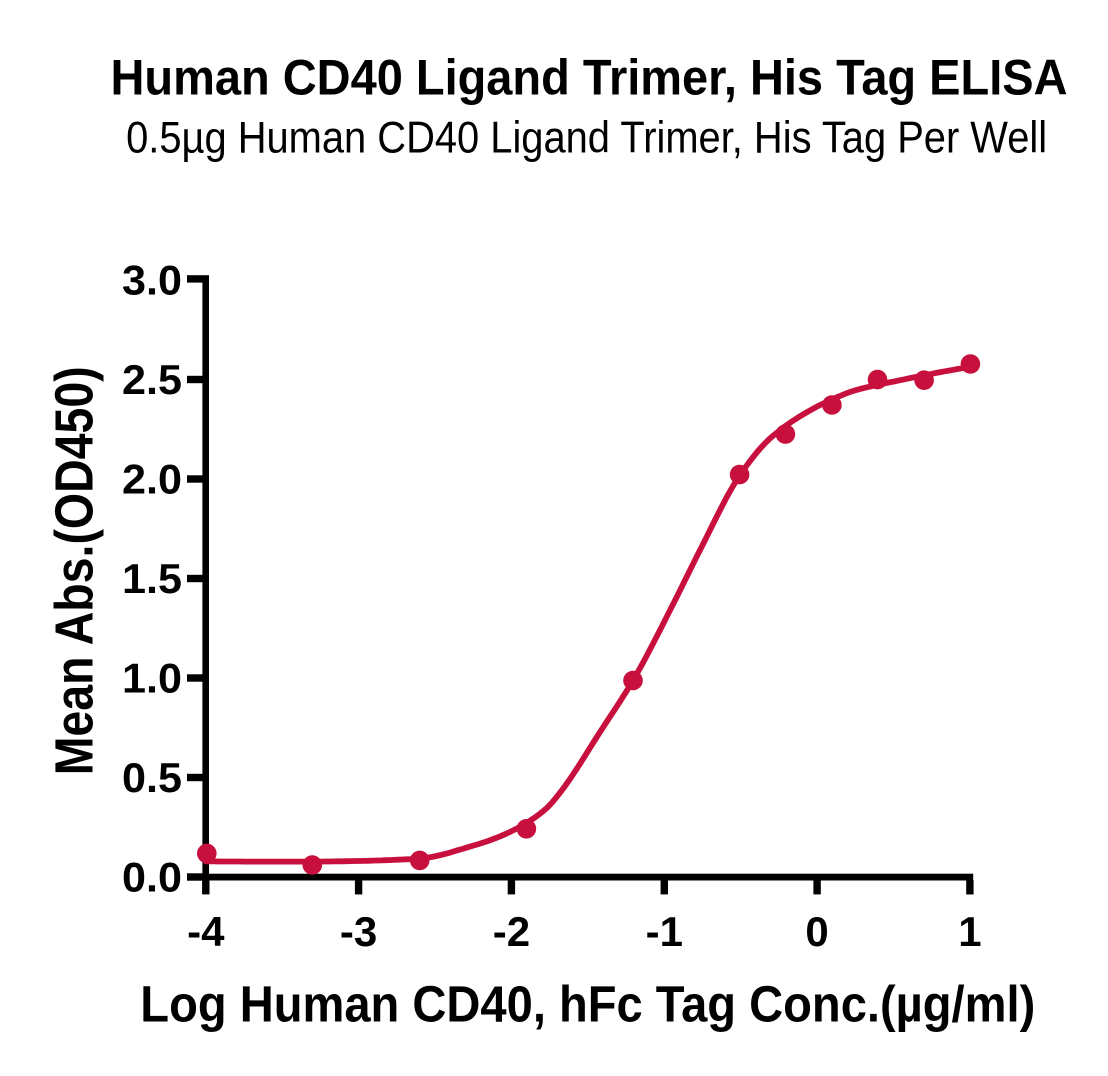 The width and height of the screenshot is (1108, 1076). What do you see at coordinates (206, 931) in the screenshot?
I see `svg-text: -4` at bounding box center [206, 931].